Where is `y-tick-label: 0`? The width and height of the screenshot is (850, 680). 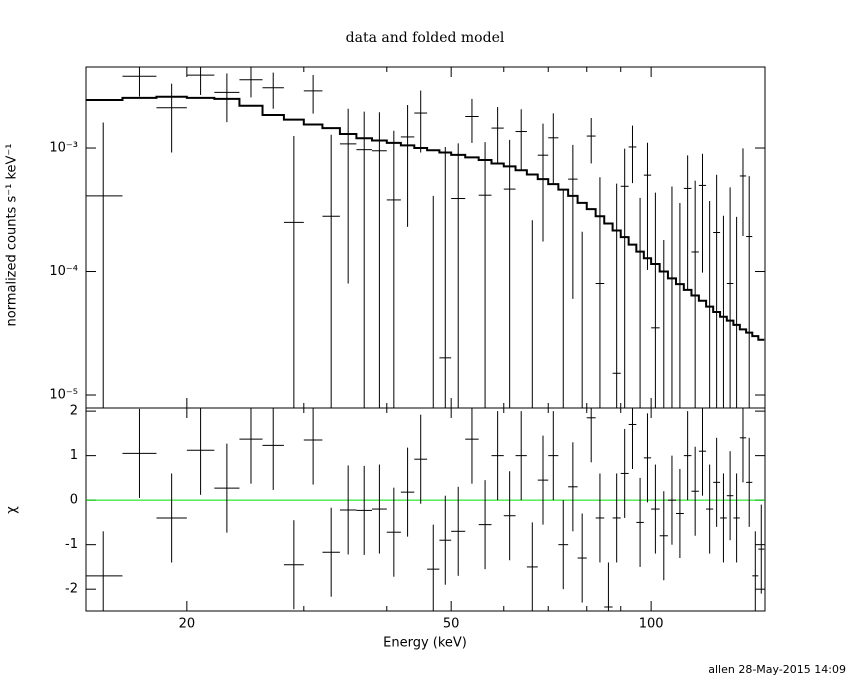
y-tick-label: 0 is located at coordinates (74, 500).